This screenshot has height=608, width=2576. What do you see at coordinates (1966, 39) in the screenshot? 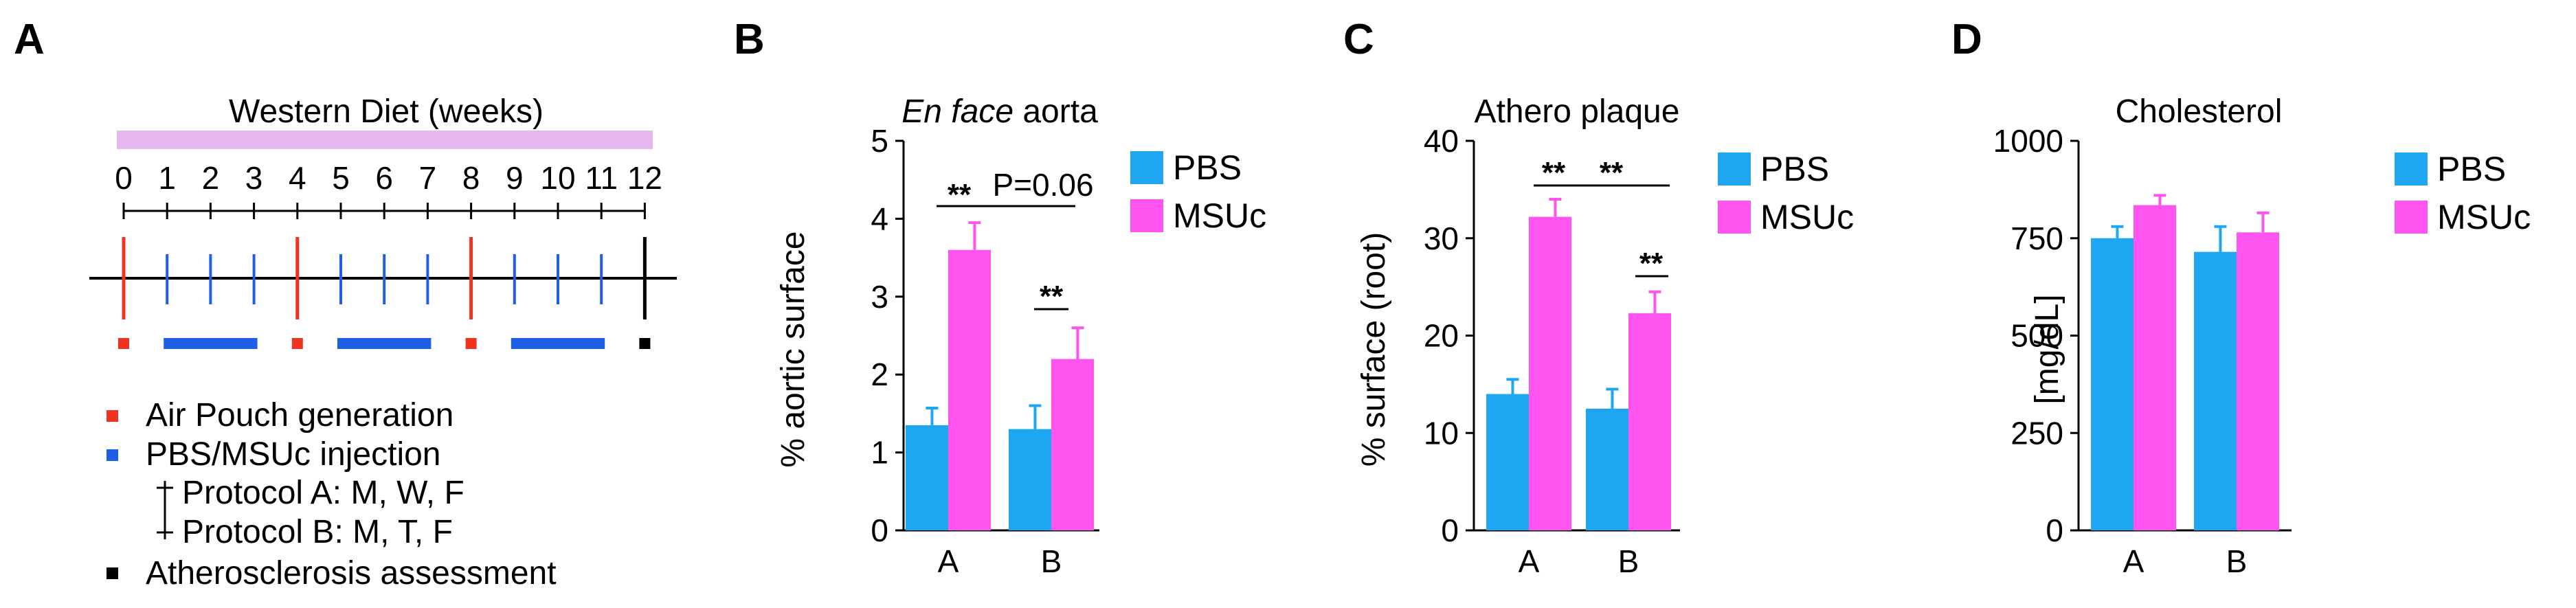
I see `panel-label-d: D` at bounding box center [1966, 39].